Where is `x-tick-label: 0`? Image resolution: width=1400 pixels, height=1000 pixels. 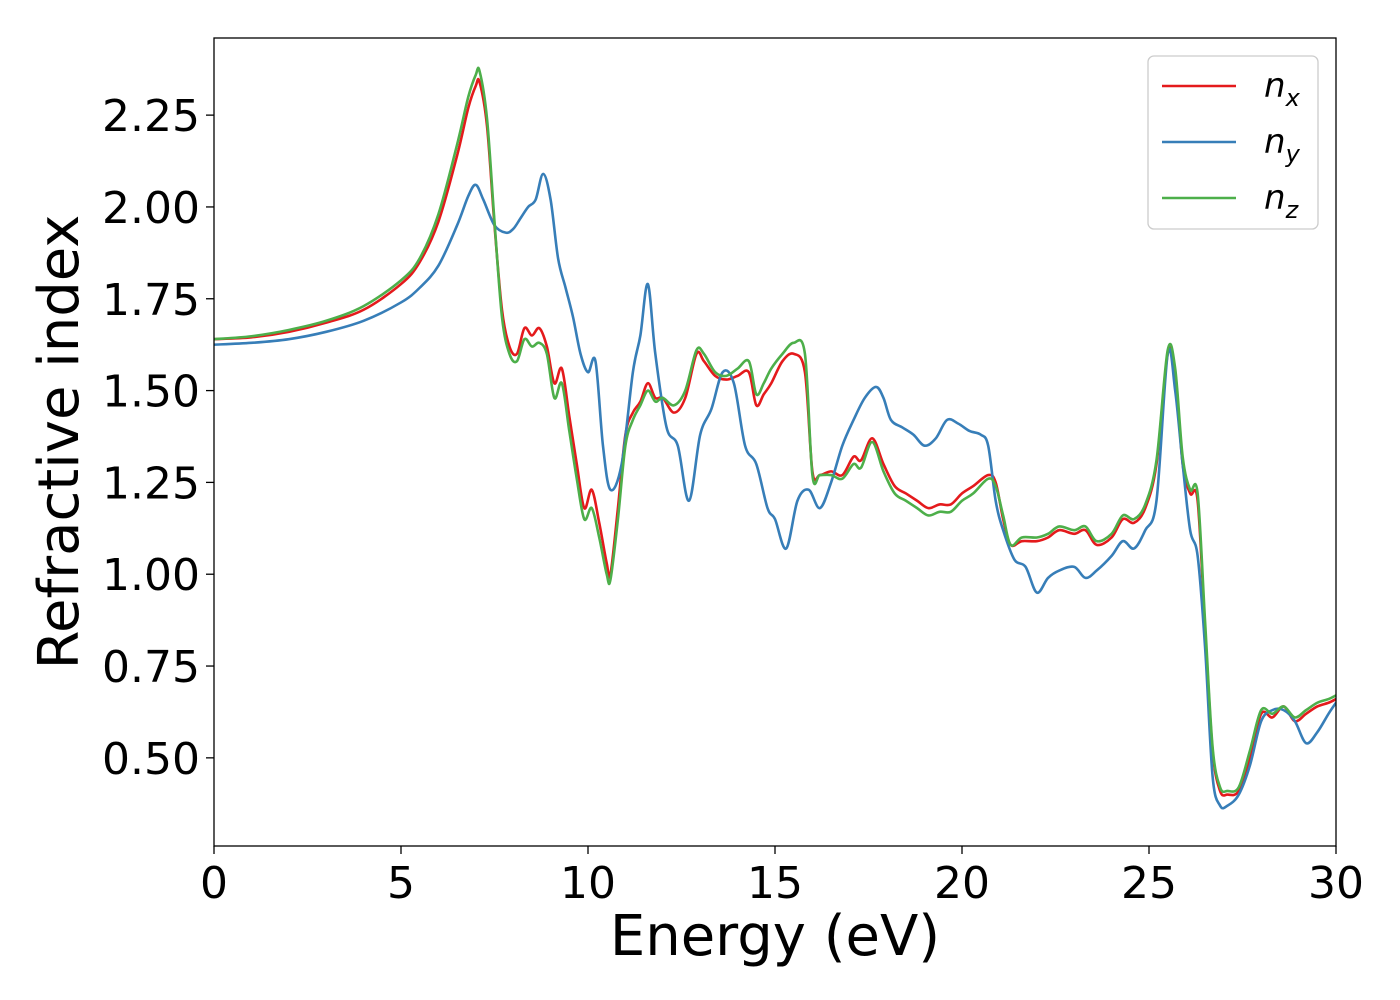
x-tick-label: 0 is located at coordinates (214, 883).